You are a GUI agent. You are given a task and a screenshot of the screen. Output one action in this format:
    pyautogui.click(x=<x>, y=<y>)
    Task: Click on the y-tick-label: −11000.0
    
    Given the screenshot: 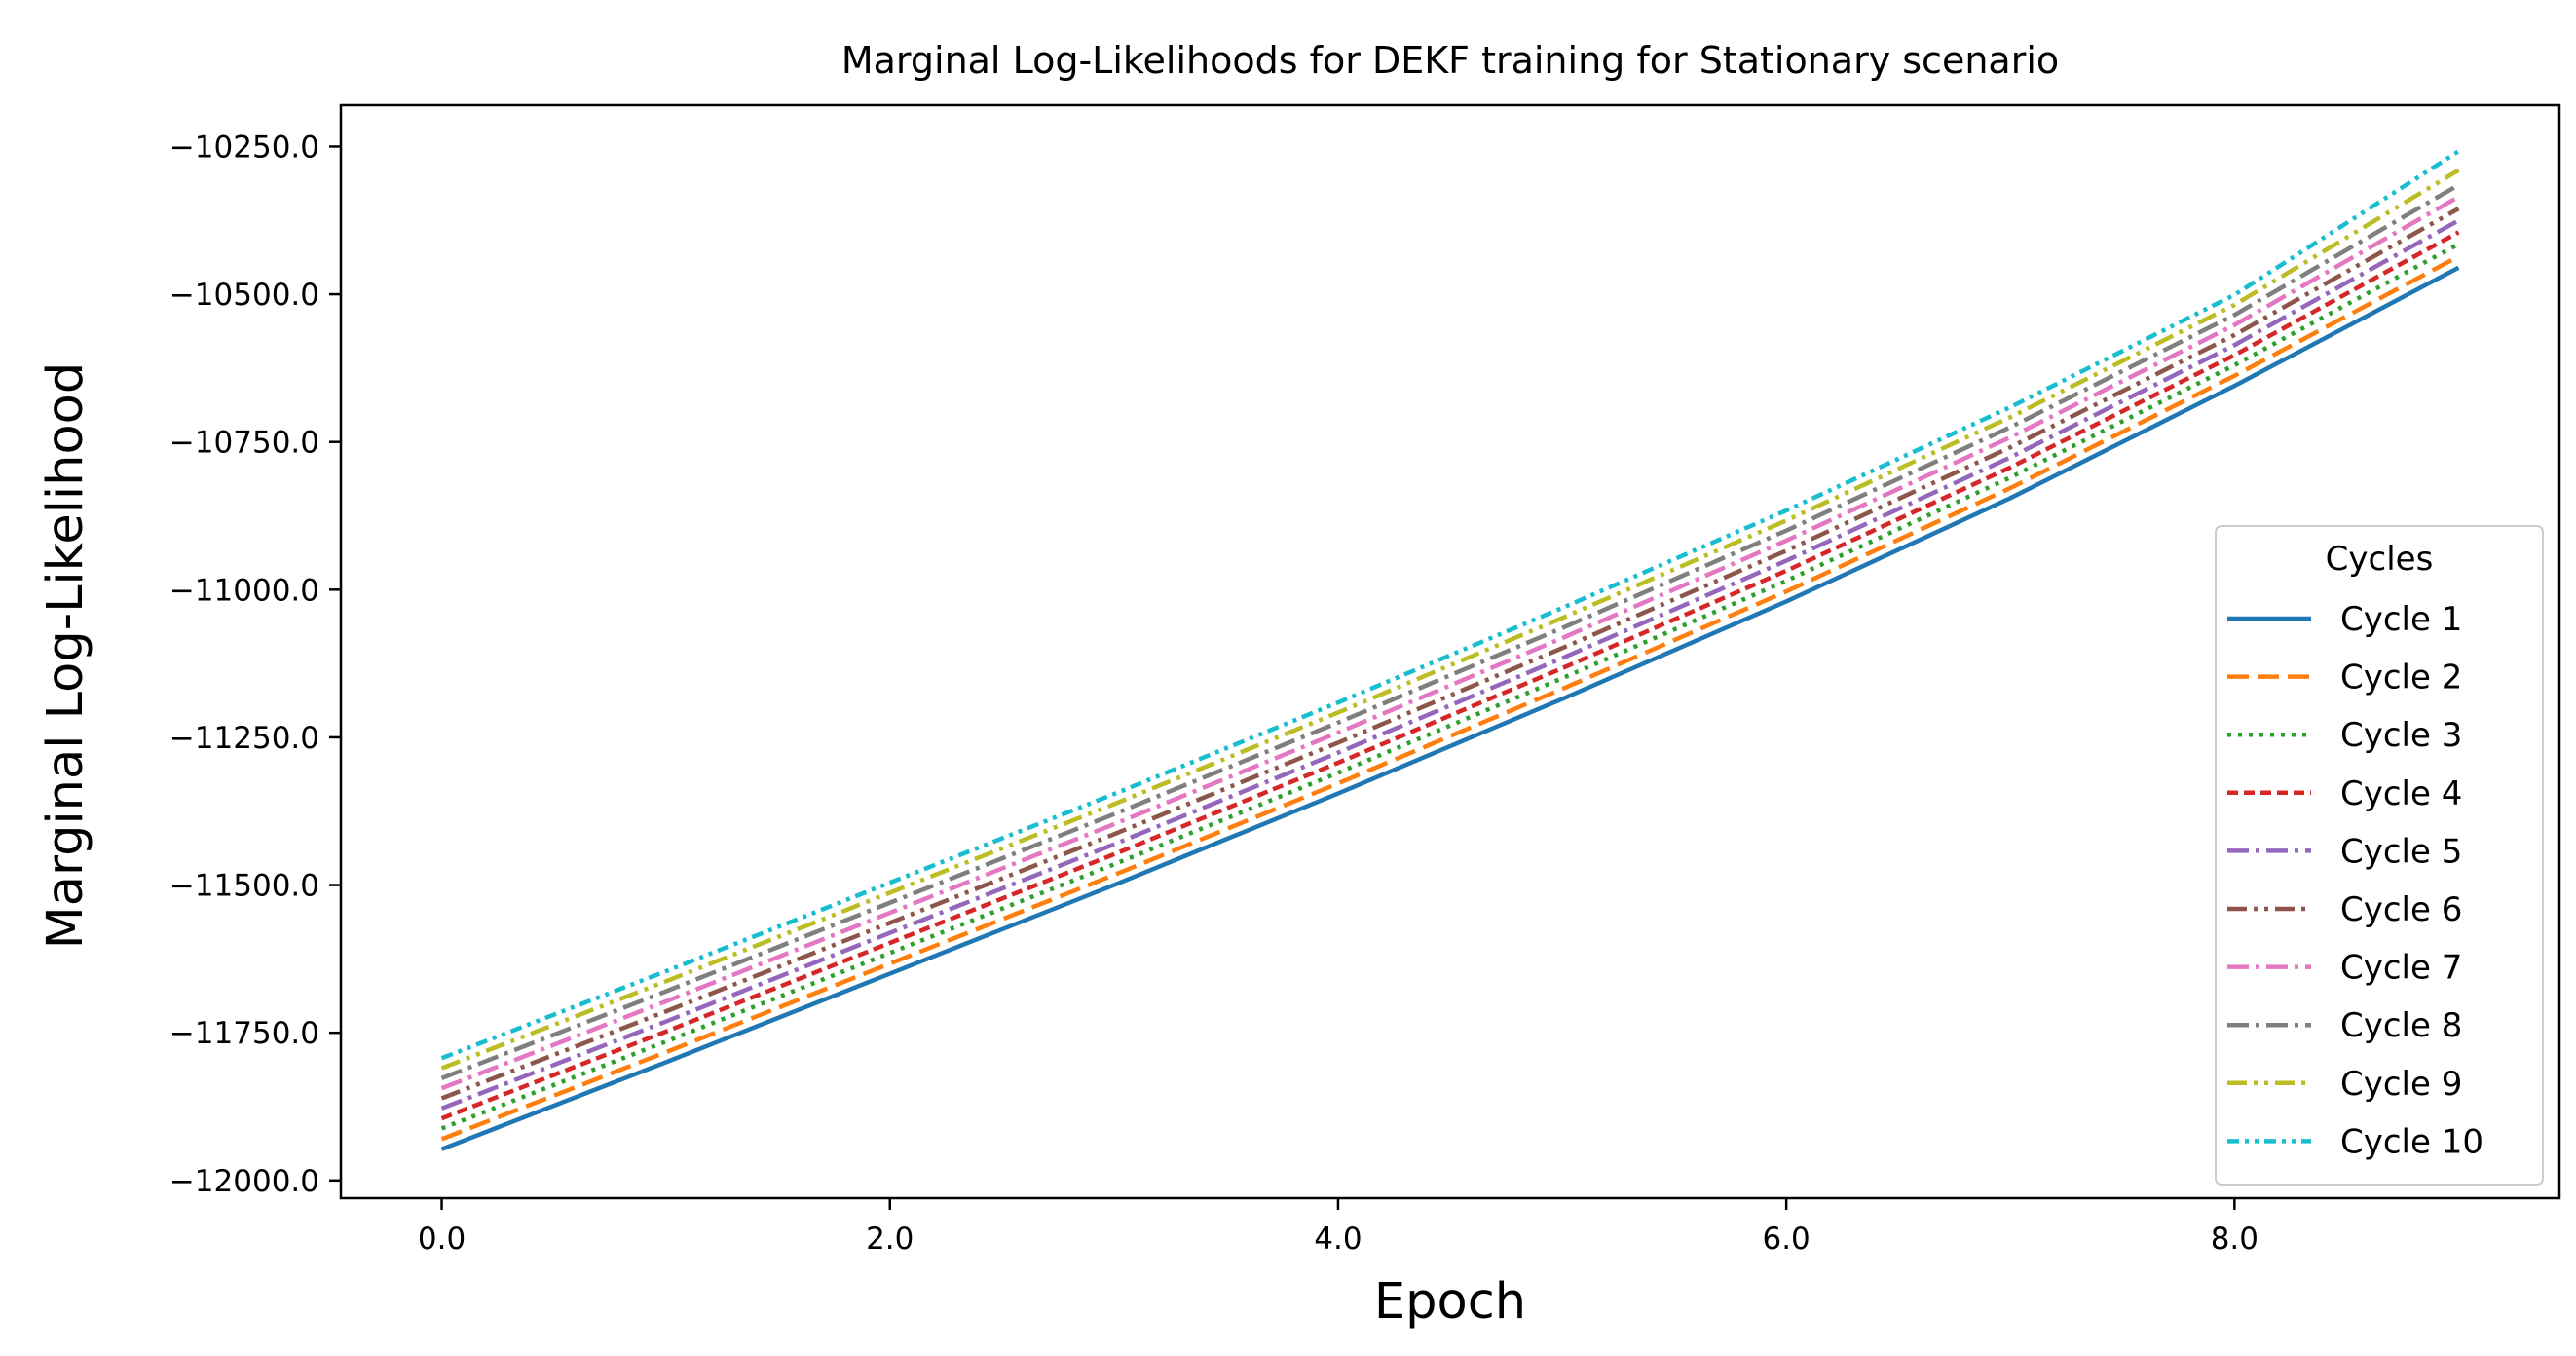 What is the action you would take?
    pyautogui.click(x=244, y=590)
    